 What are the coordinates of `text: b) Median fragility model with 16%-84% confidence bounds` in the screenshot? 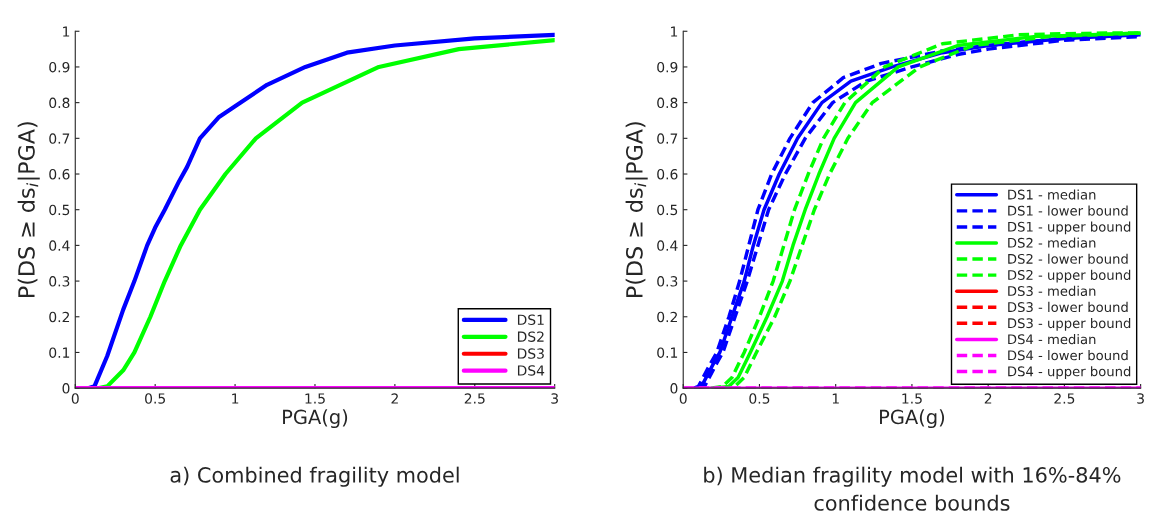 It's located at (912, 488).